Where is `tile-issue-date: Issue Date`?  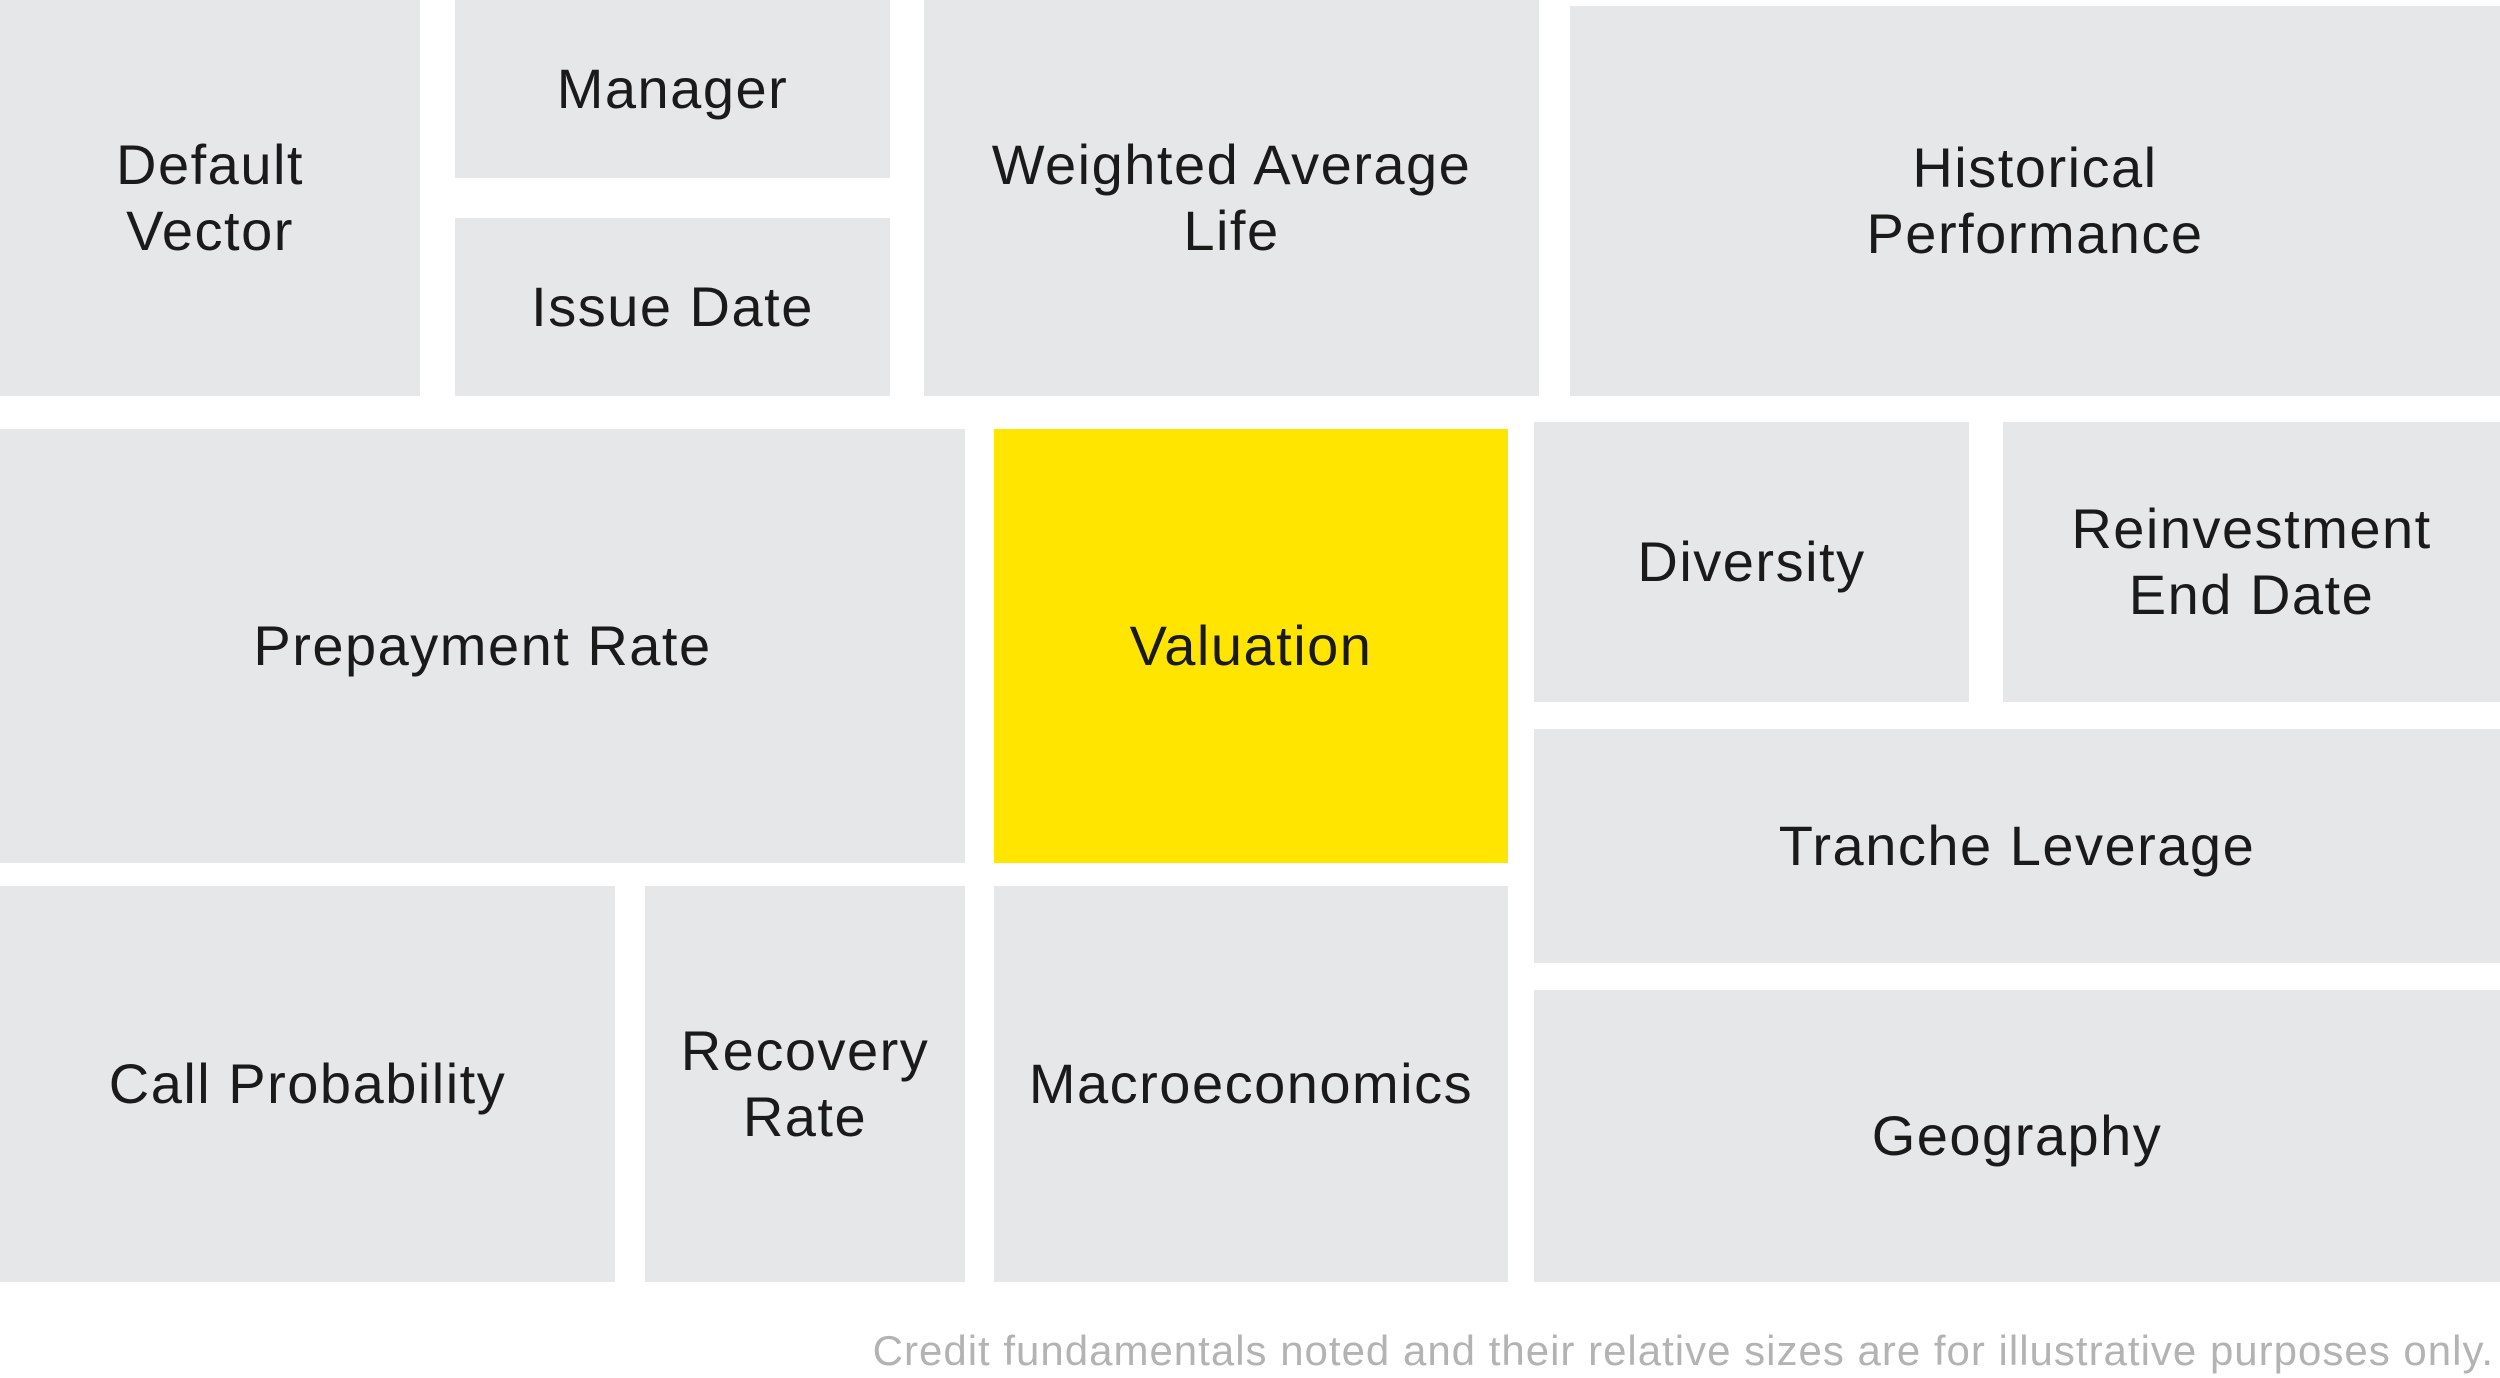 tile-issue-date: Issue Date is located at coordinates (672, 307).